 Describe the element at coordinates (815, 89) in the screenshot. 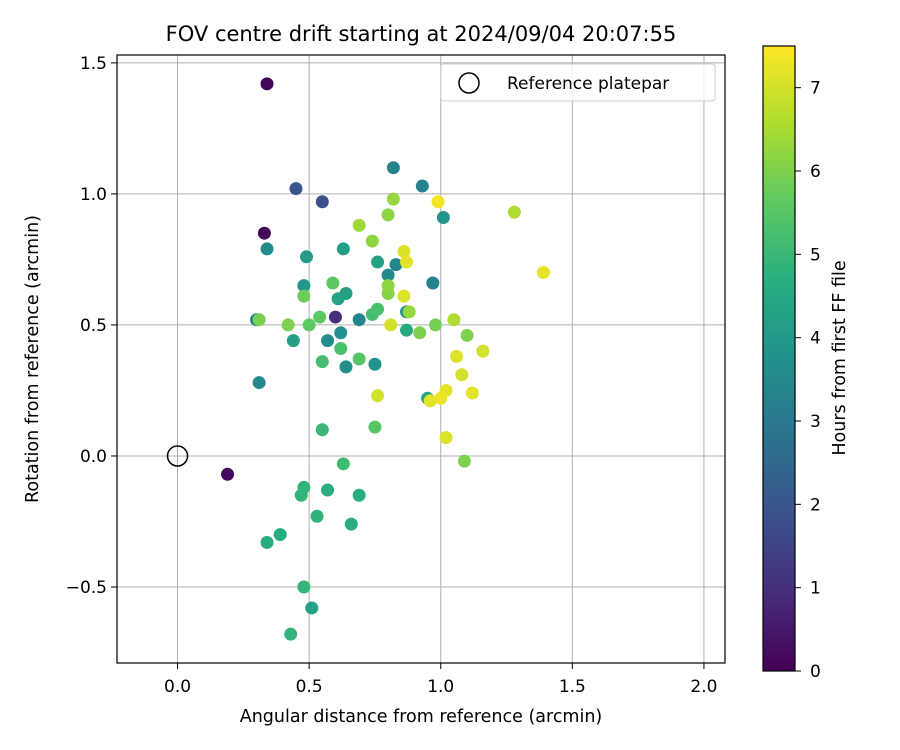

I see `colorbar-tick-label: 7` at that location.